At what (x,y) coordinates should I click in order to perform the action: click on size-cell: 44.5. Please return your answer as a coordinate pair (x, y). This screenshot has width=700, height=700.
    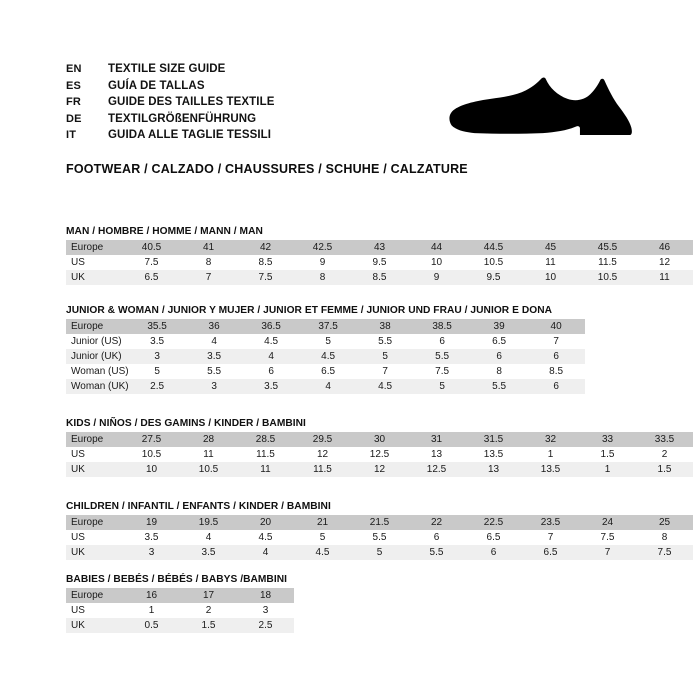
    Looking at the image, I should click on (493, 247).